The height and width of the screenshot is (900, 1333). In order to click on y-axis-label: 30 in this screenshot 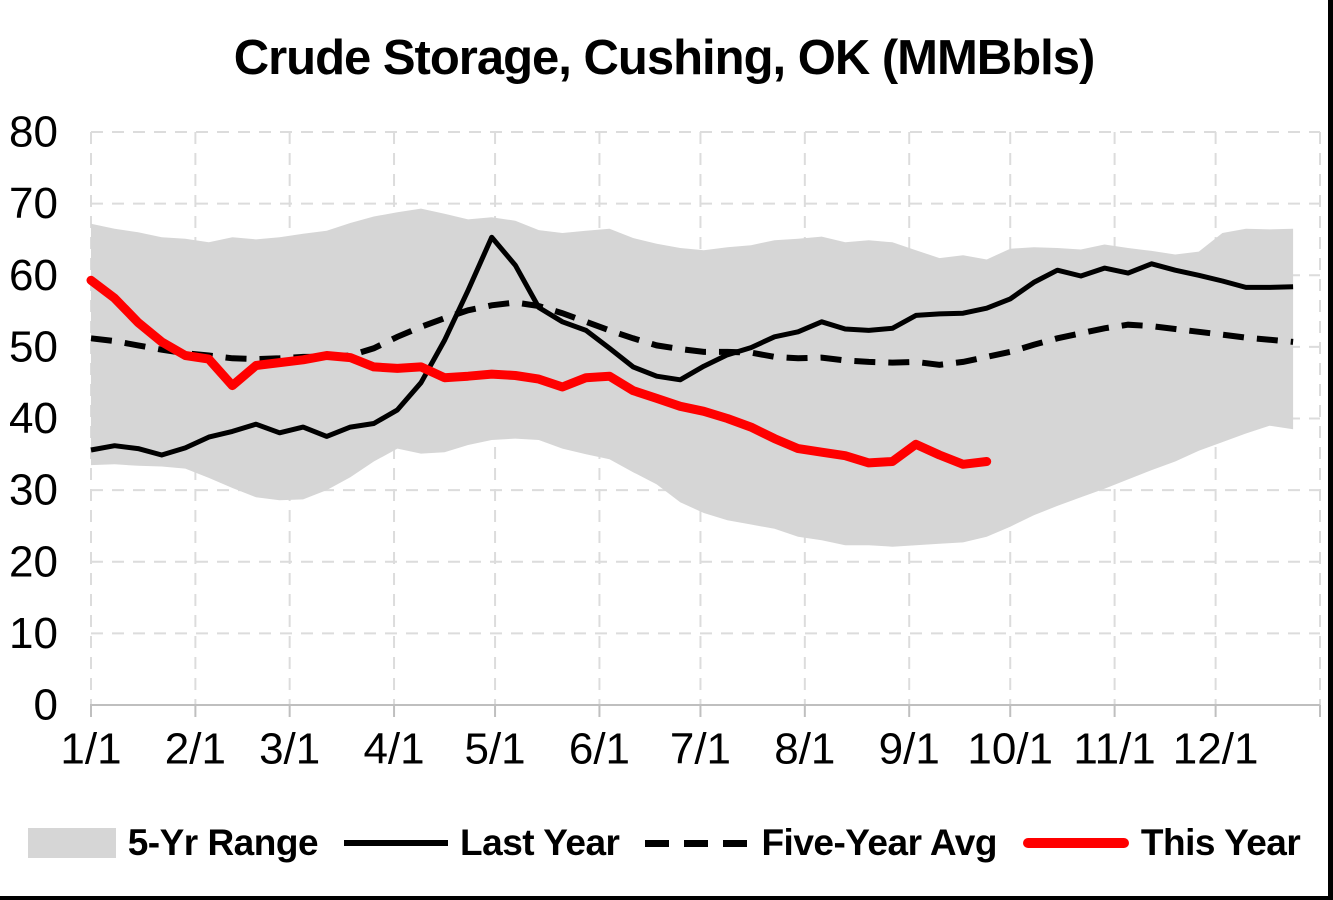, I will do `click(33, 490)`.